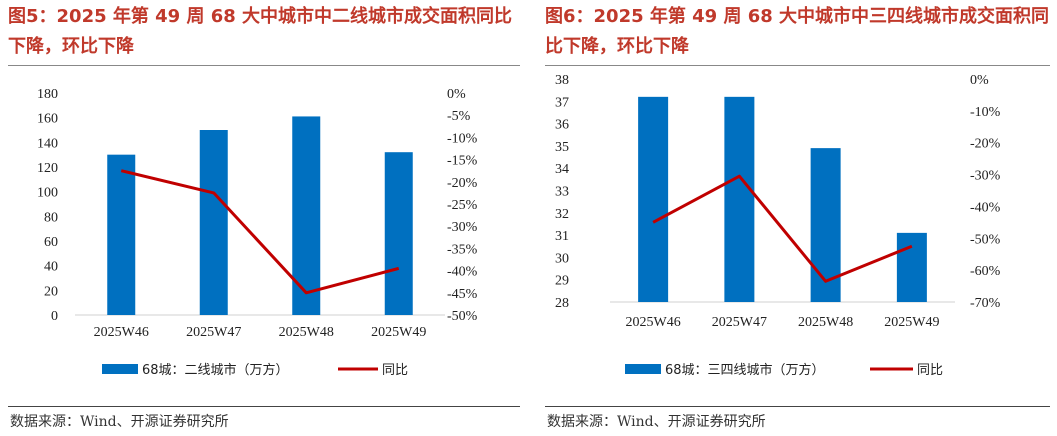  I want to click on left-axis-tick-label: 100, so click(47, 193).